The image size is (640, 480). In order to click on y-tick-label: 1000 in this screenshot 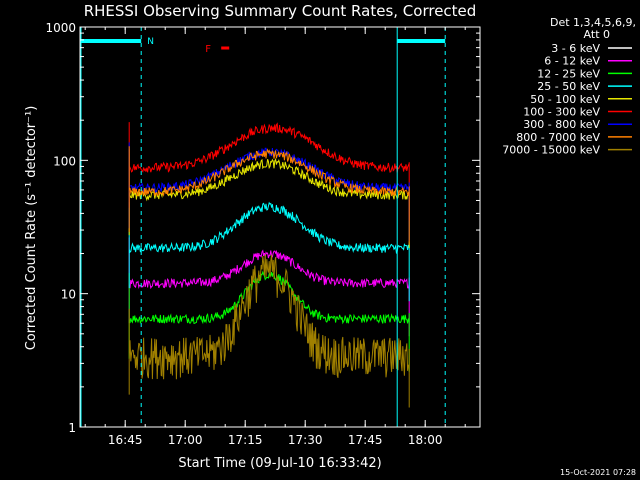, I will do `click(60, 28)`.